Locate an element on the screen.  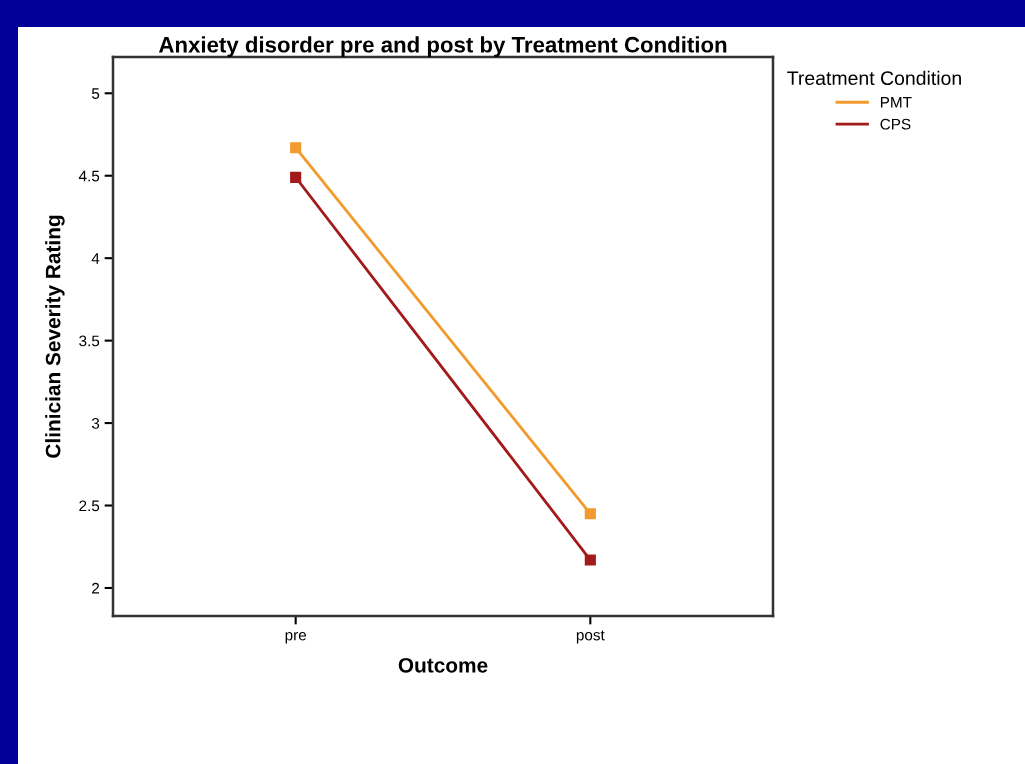
y-tick-label: 3 is located at coordinates (95, 423).